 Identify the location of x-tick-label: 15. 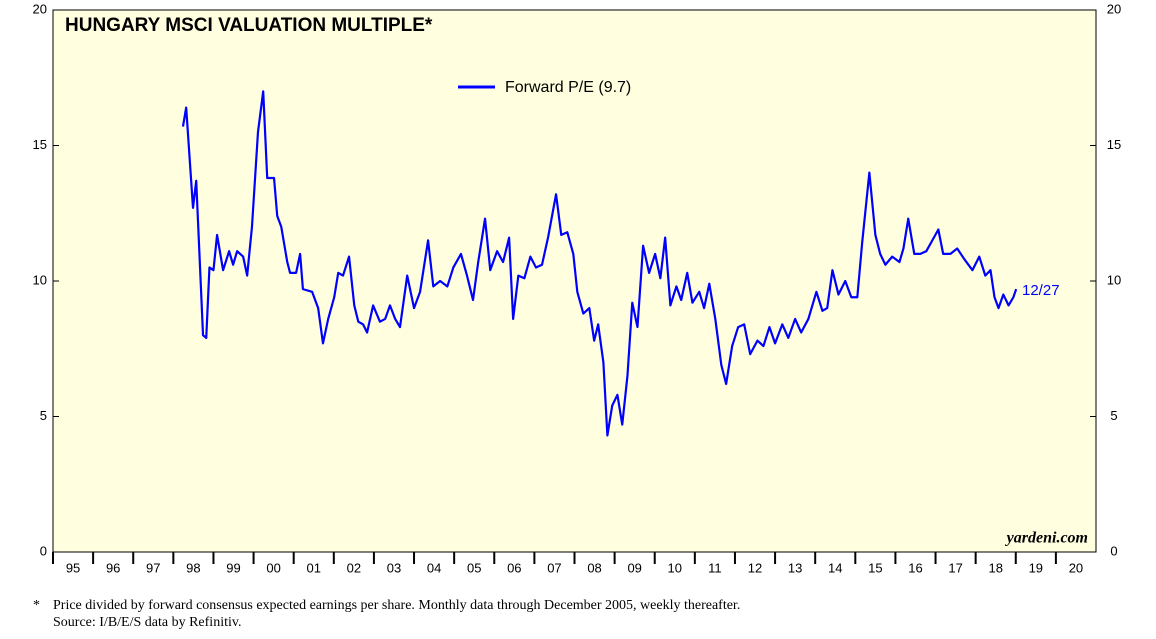
(875, 567).